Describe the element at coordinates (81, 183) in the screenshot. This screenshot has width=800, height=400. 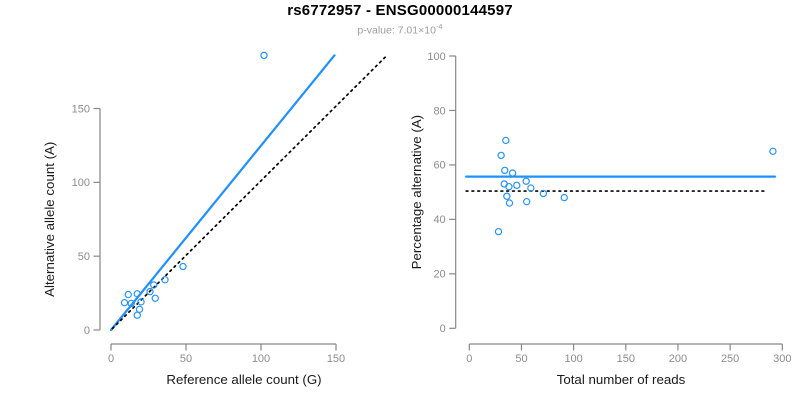
I see `left-y-tick-label: 100` at that location.